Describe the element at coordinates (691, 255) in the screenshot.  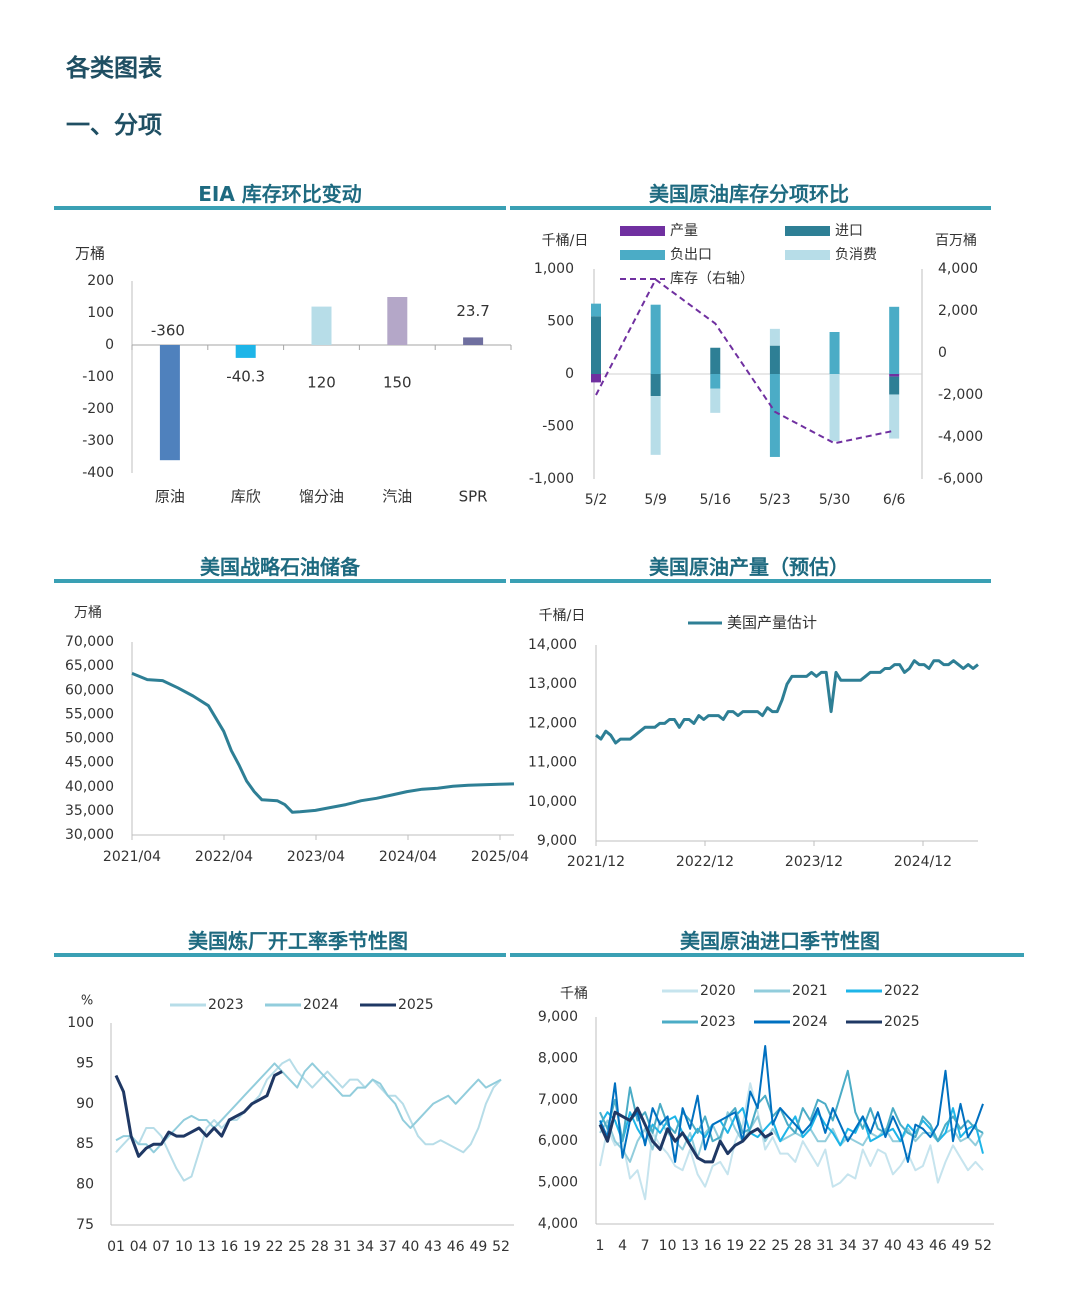
I see `legend-label: 负出口` at that location.